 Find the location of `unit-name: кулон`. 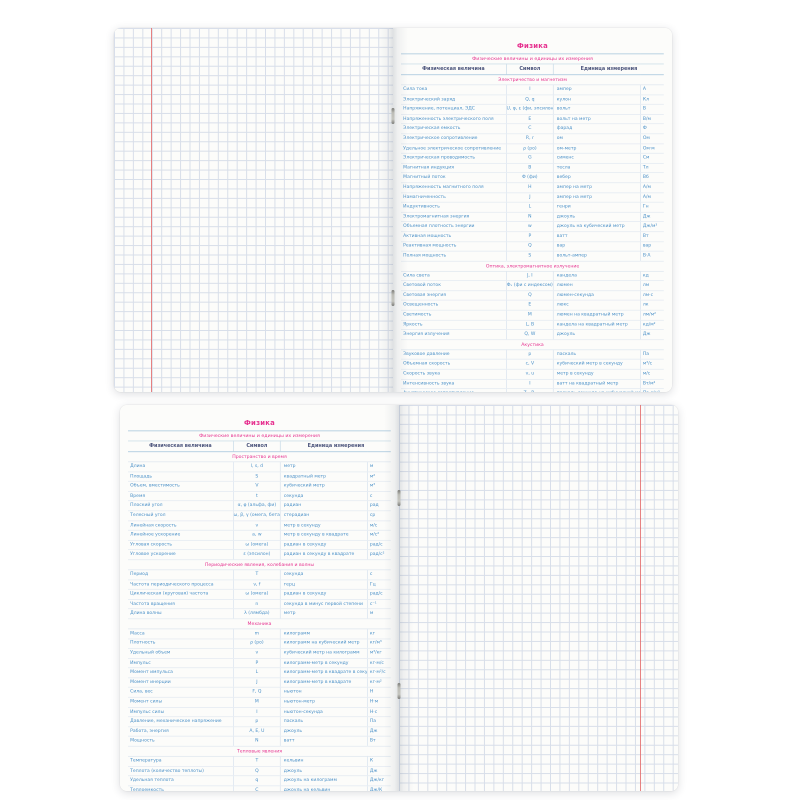

unit-name: кулон is located at coordinates (597, 99).